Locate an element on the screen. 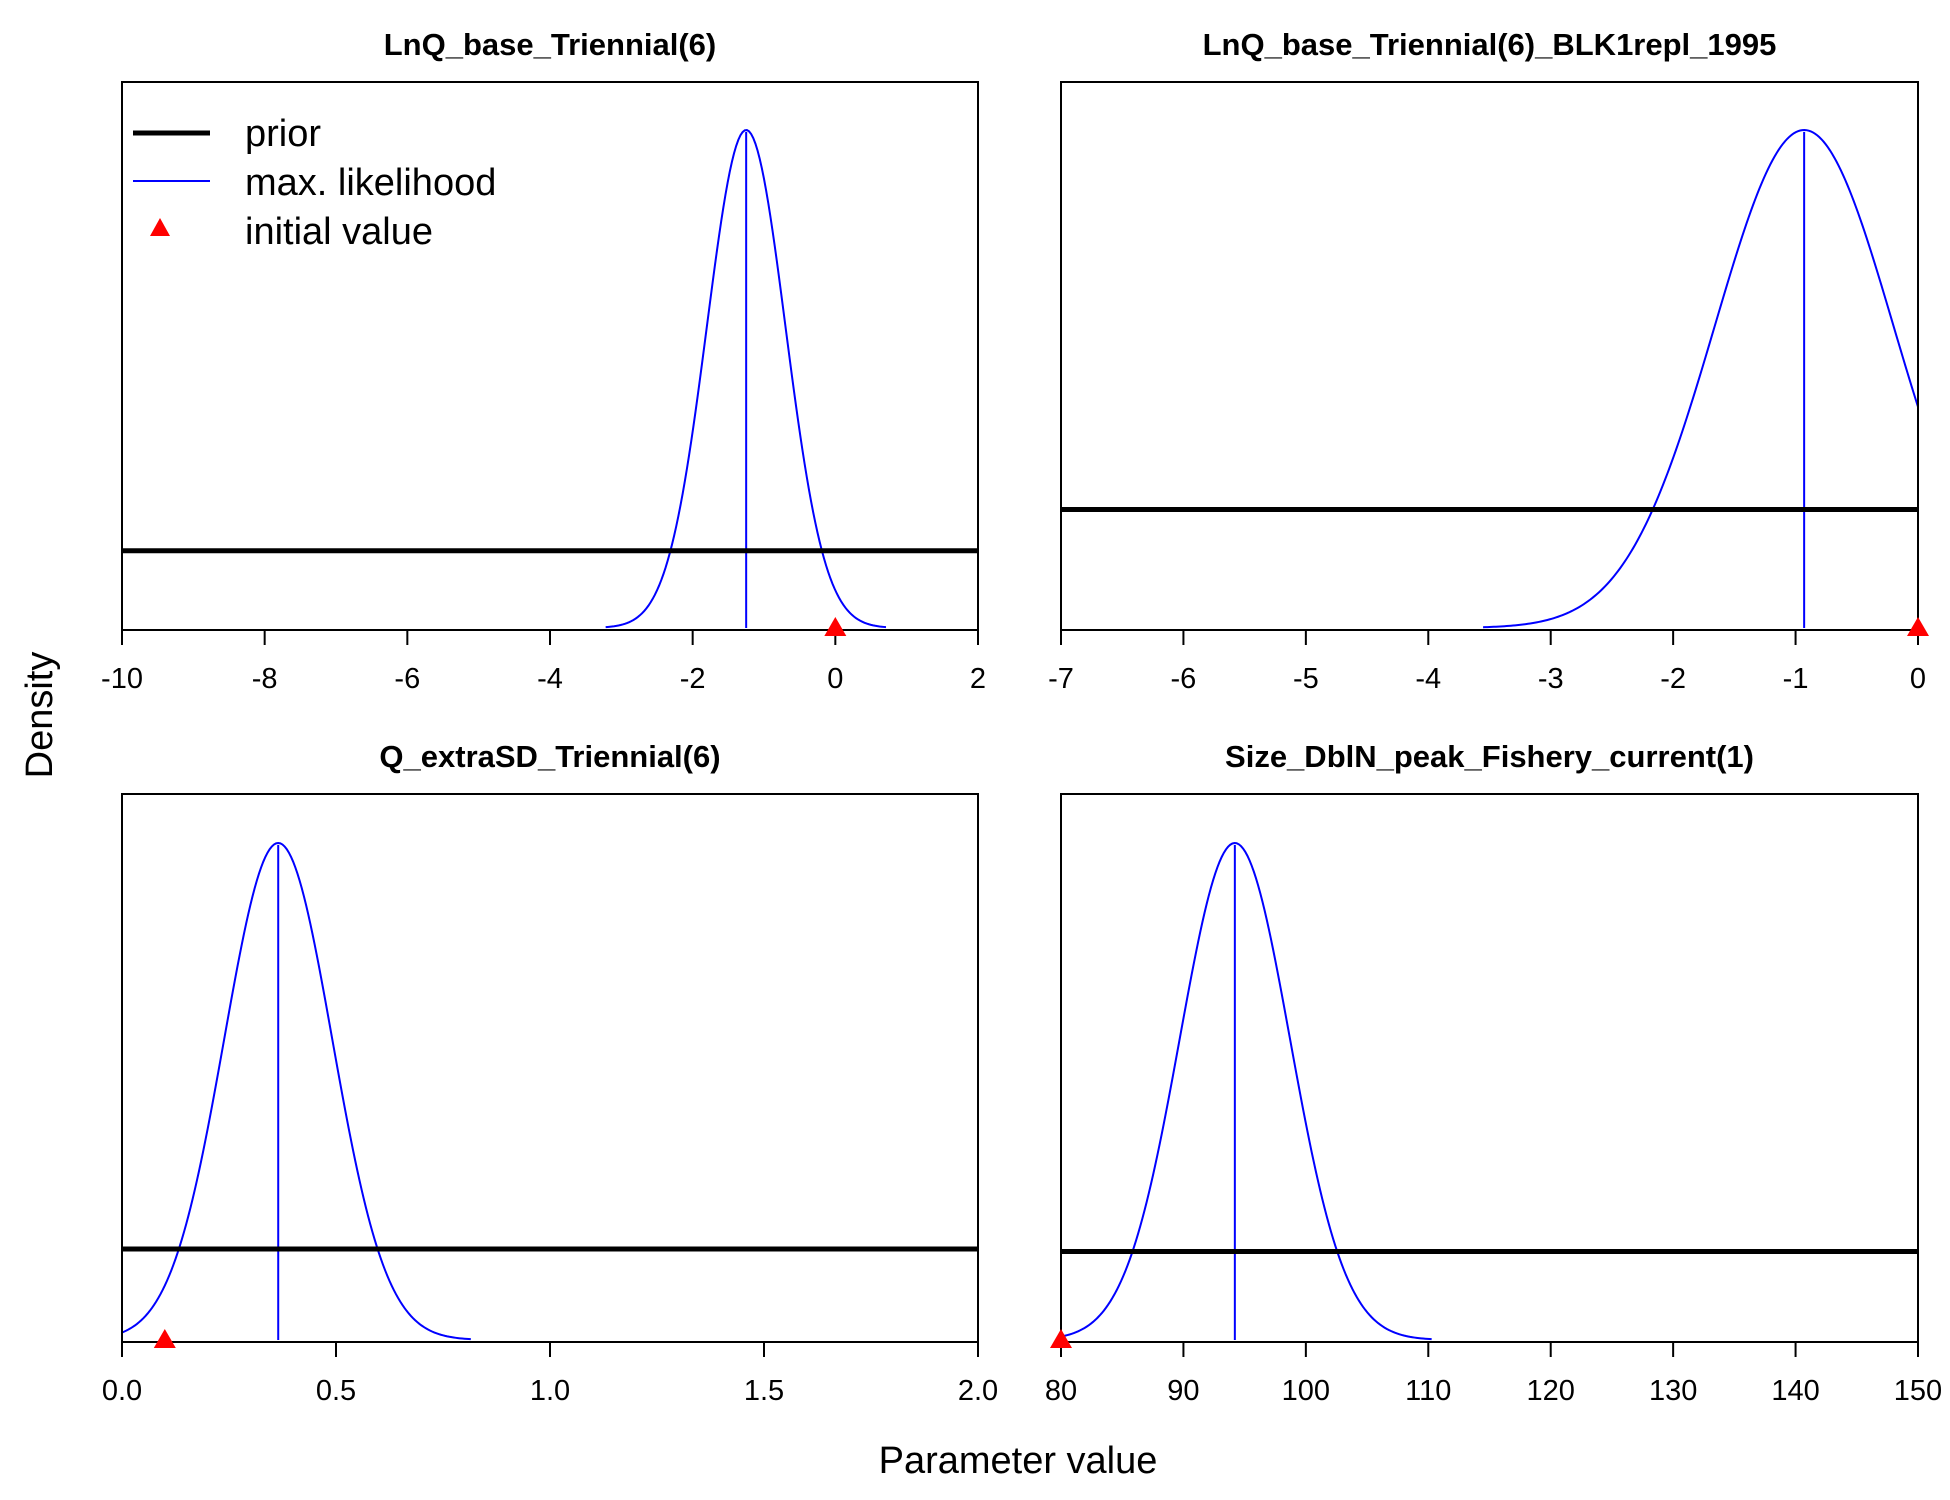 This screenshot has width=1950, height=1500. panel-title: Size_DblN_peak_Fishery_current(1) is located at coordinates (1489, 756).